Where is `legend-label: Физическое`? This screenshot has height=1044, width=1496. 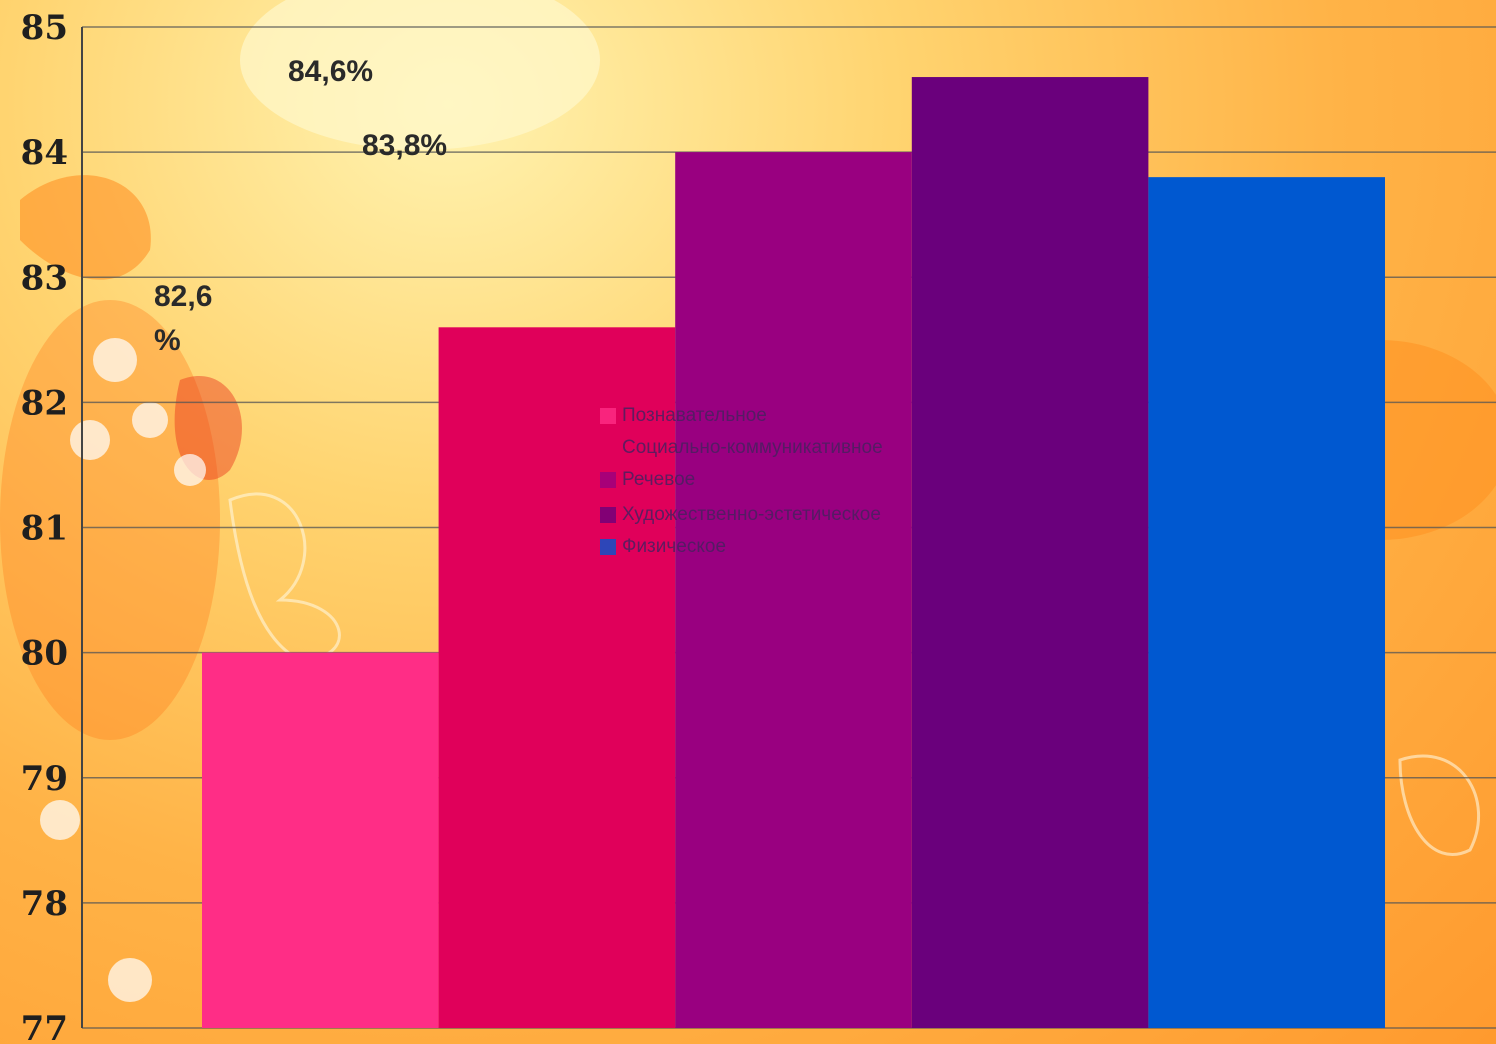 legend-label: Физическое is located at coordinates (674, 546).